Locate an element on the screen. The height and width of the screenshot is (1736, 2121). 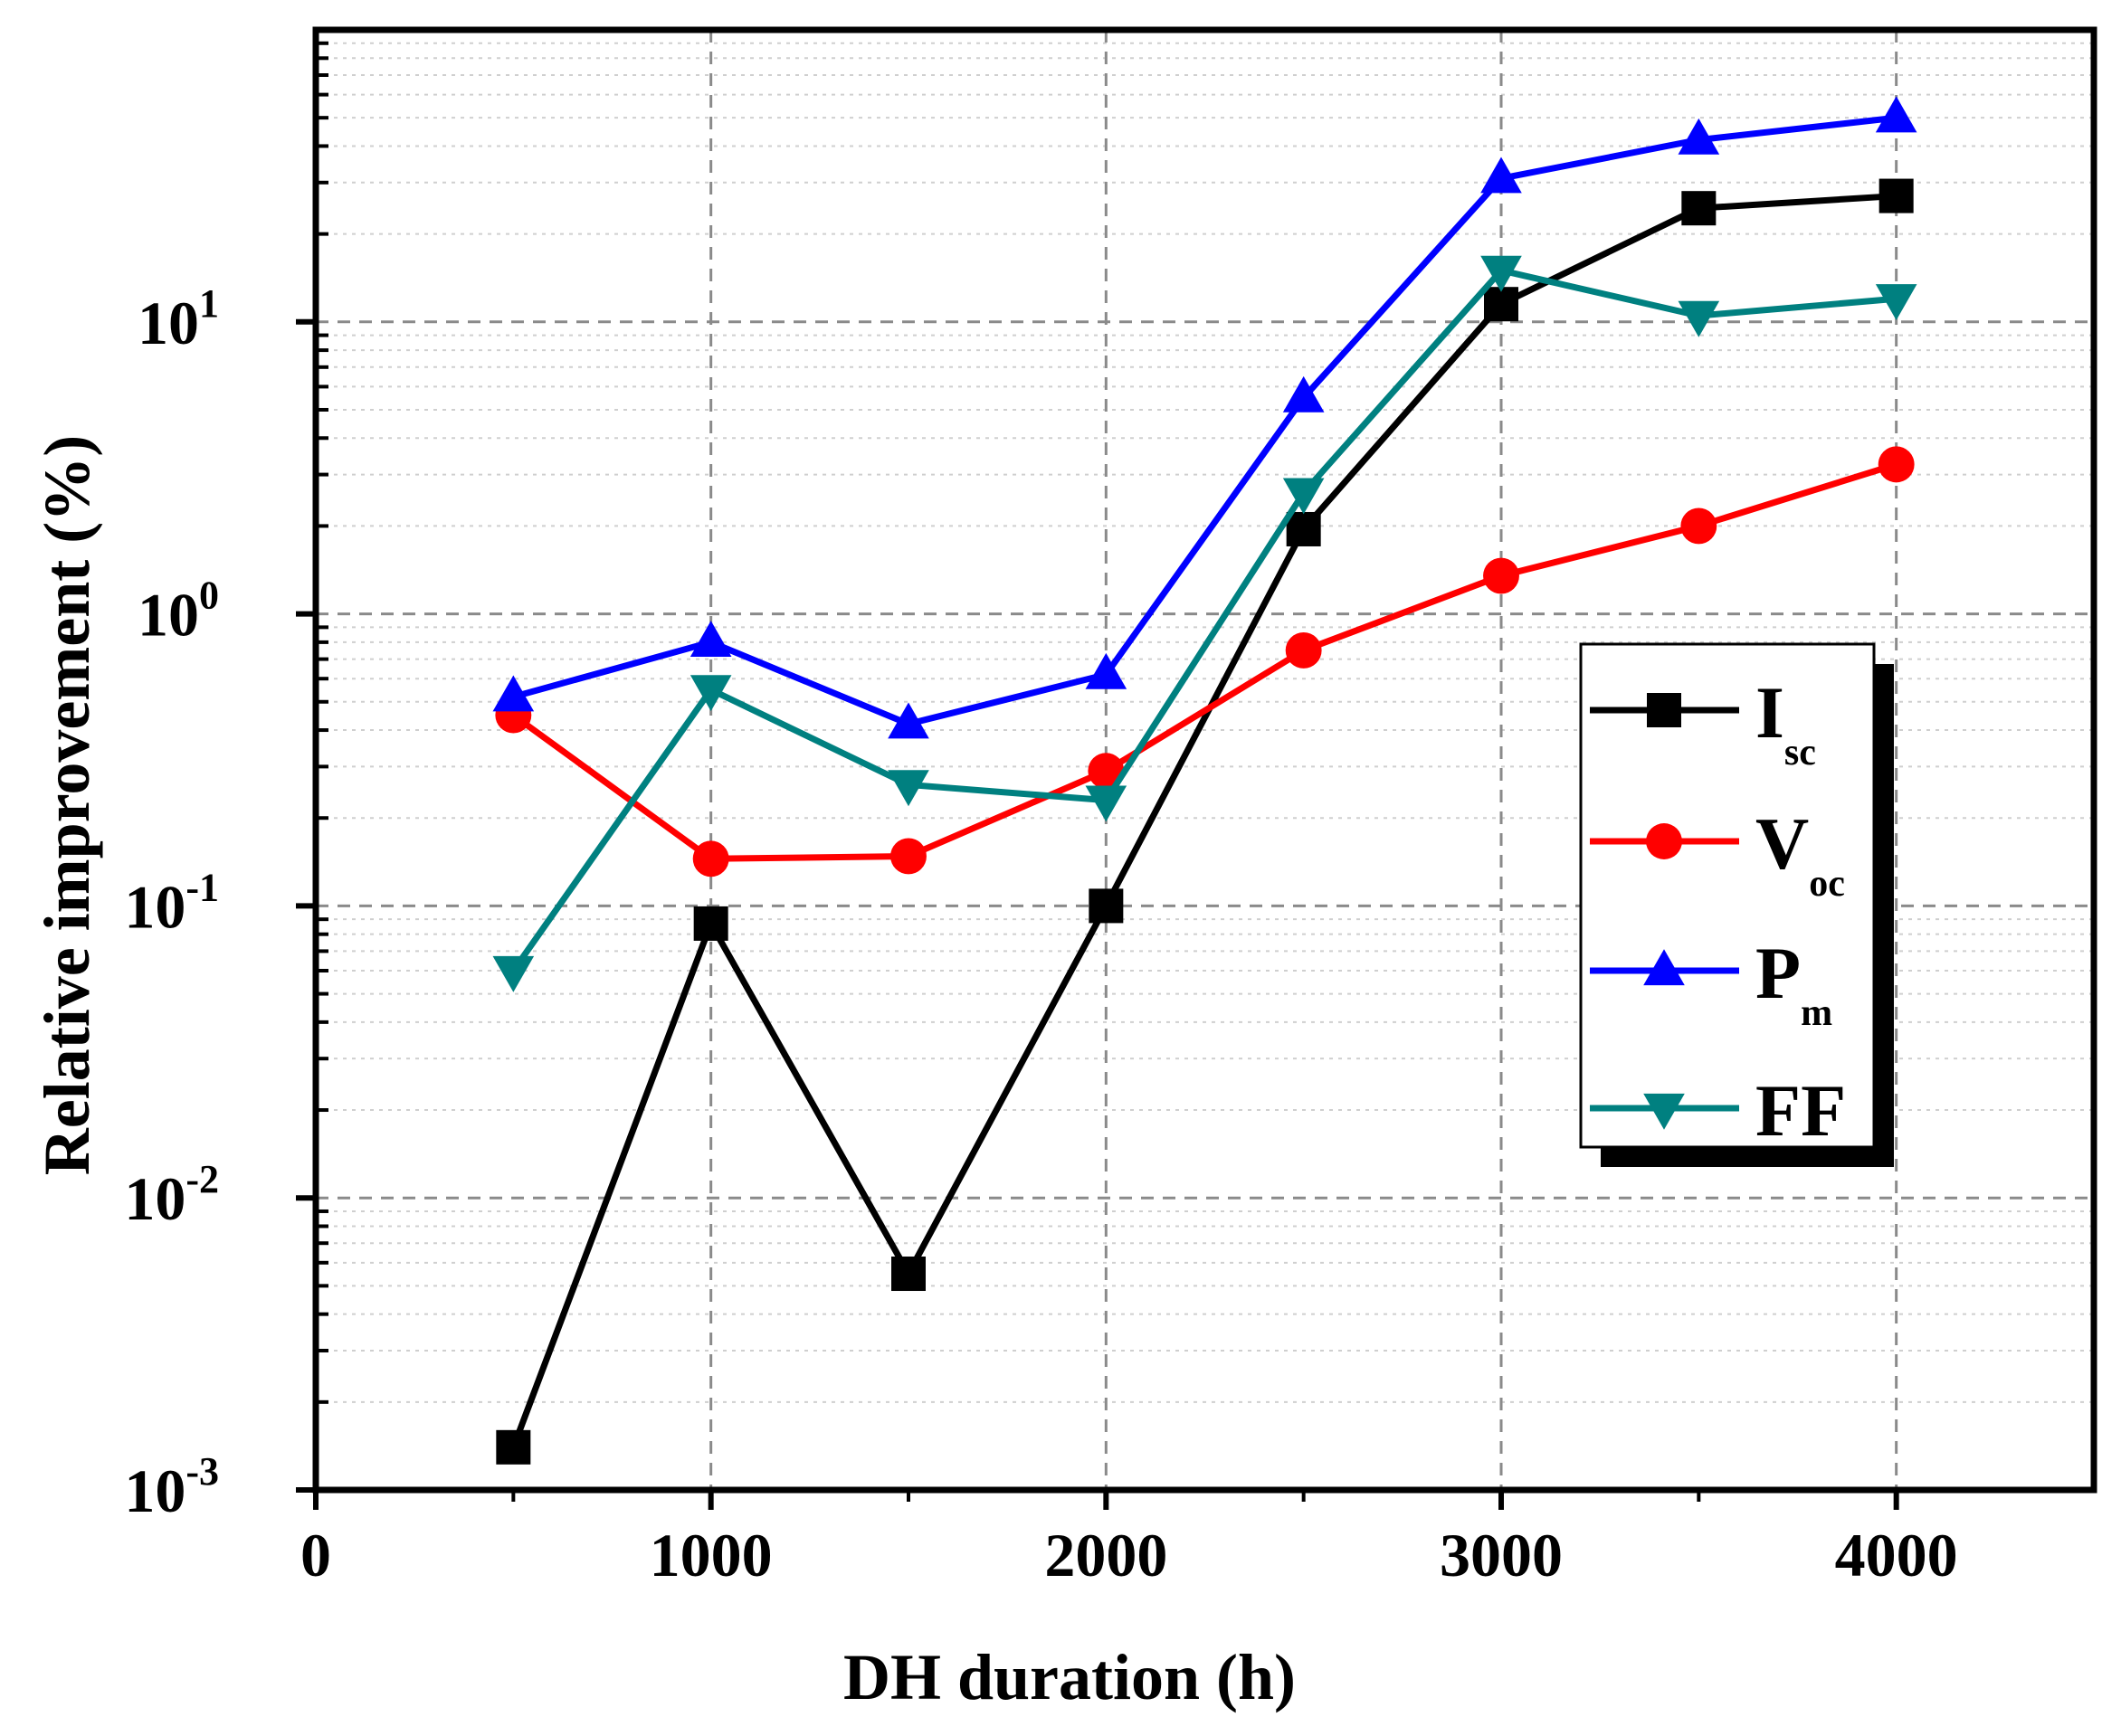
x-axis-label: DH duration (h) is located at coordinates (1069, 1677).